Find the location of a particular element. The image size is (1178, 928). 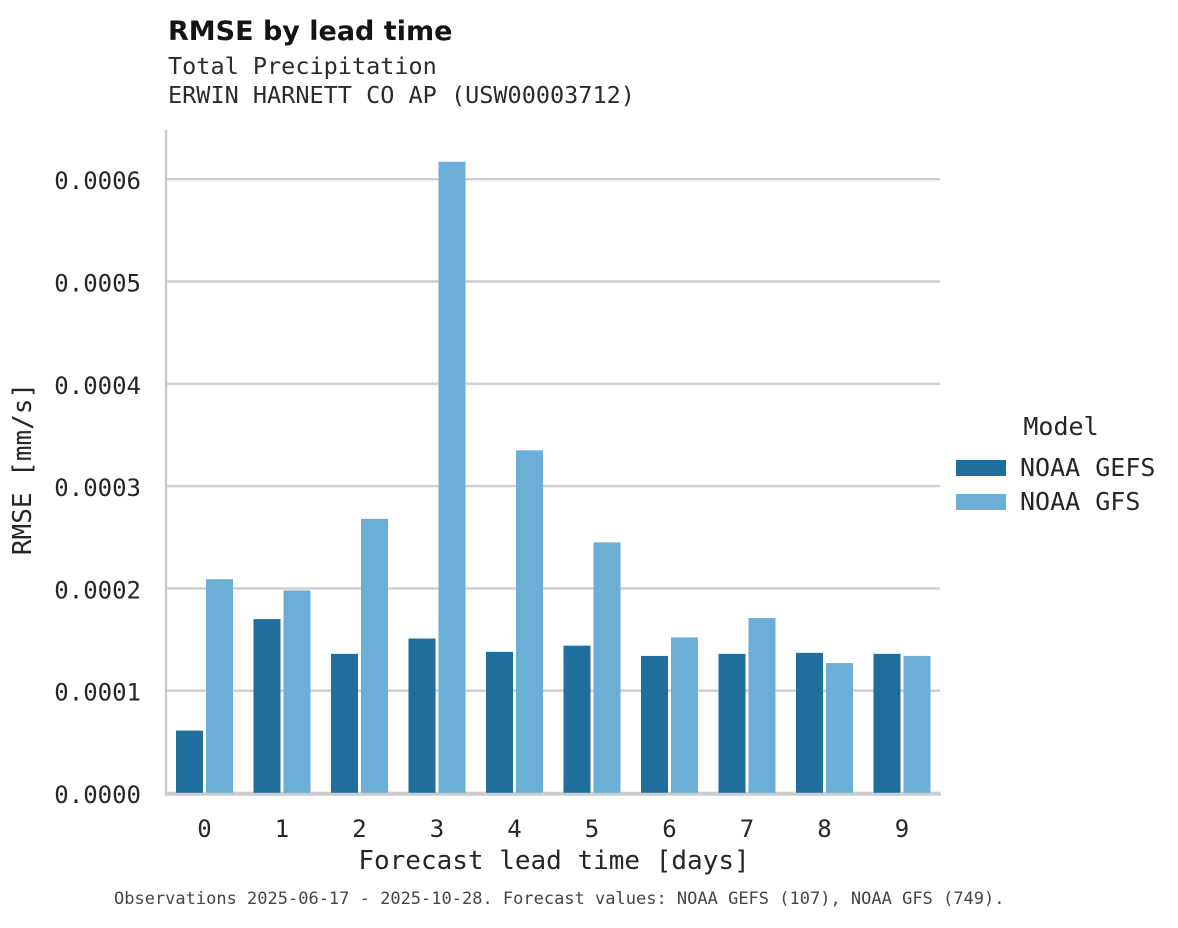

x-tick-label: 3 is located at coordinates (437, 829).